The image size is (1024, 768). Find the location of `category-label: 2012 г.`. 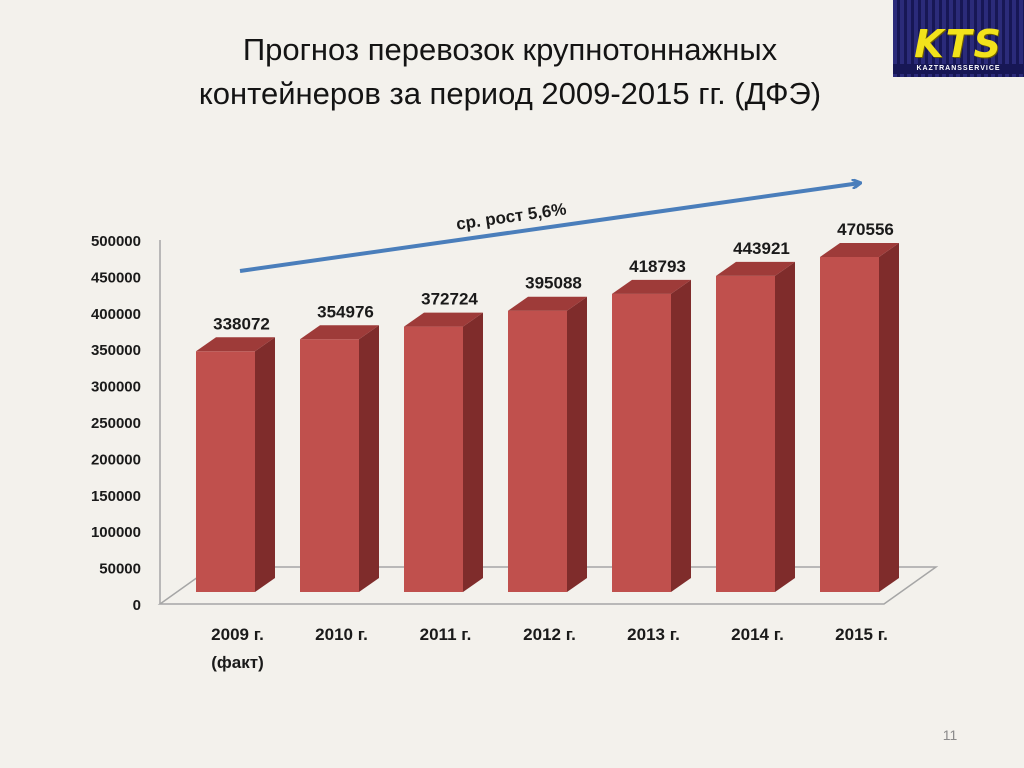

category-label: 2012 г. is located at coordinates (549, 634).